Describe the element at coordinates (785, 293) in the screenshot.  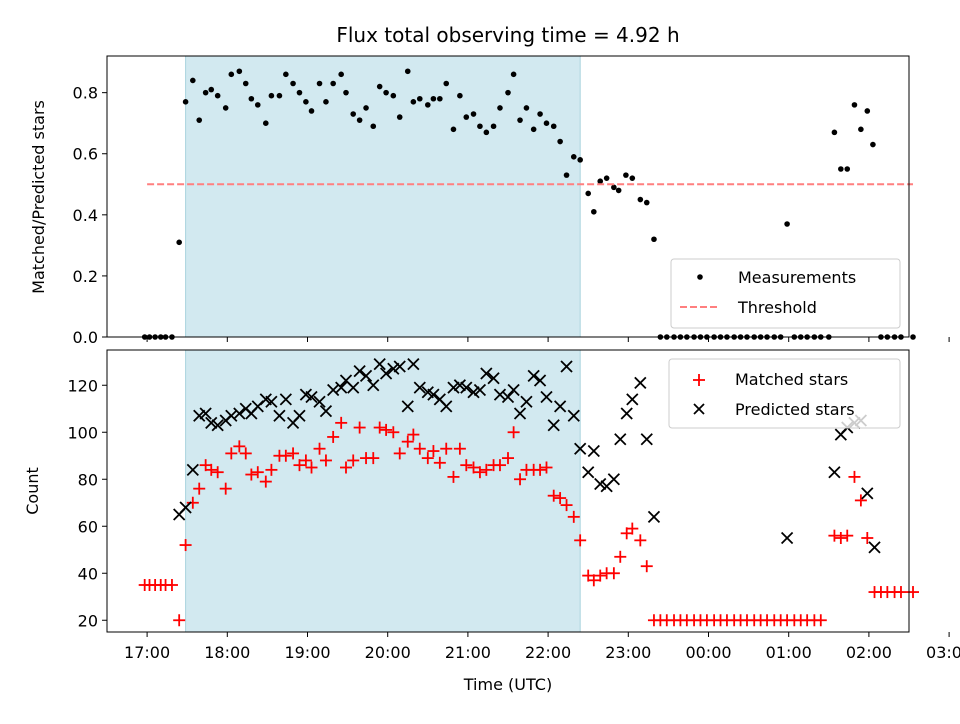
I see `top-legend: Measurements Threshold` at that location.